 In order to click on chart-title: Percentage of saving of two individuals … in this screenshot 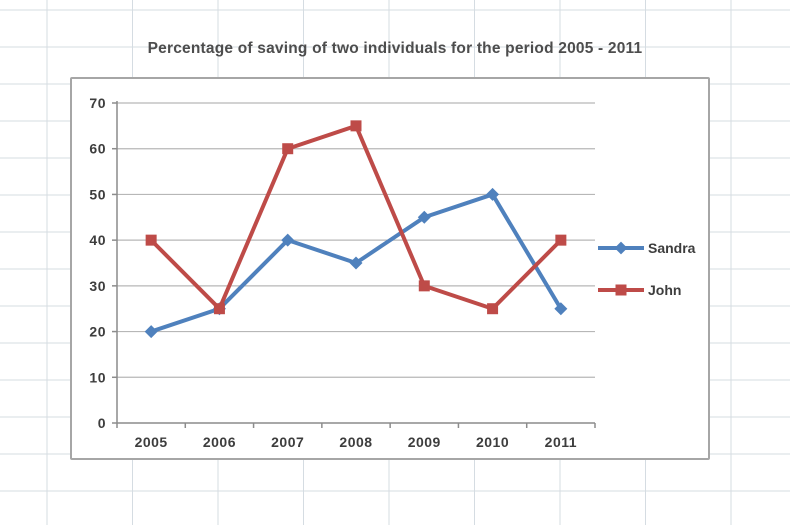, I will do `click(395, 48)`.